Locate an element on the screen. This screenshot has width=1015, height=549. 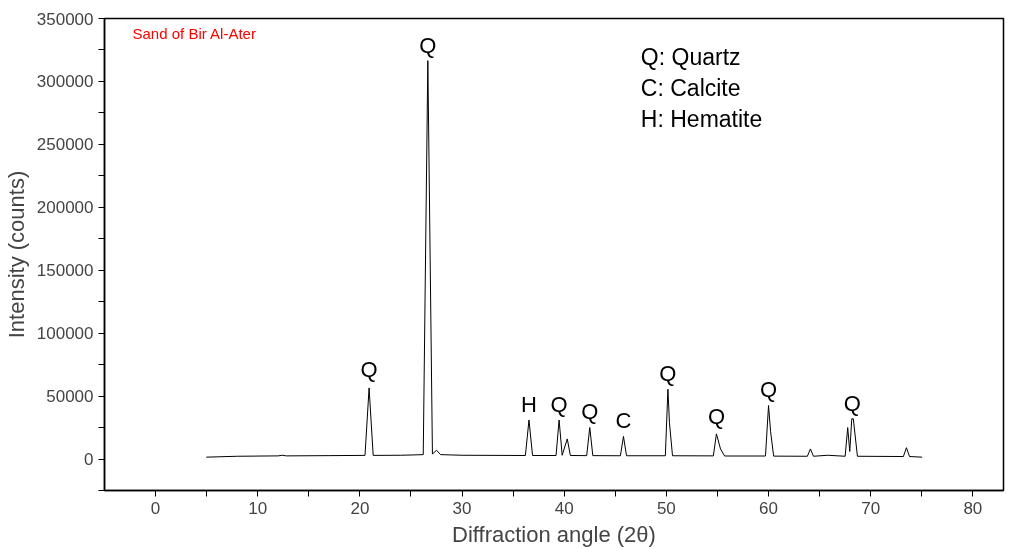
y-tick-label: 50000 is located at coordinates (70, 397).